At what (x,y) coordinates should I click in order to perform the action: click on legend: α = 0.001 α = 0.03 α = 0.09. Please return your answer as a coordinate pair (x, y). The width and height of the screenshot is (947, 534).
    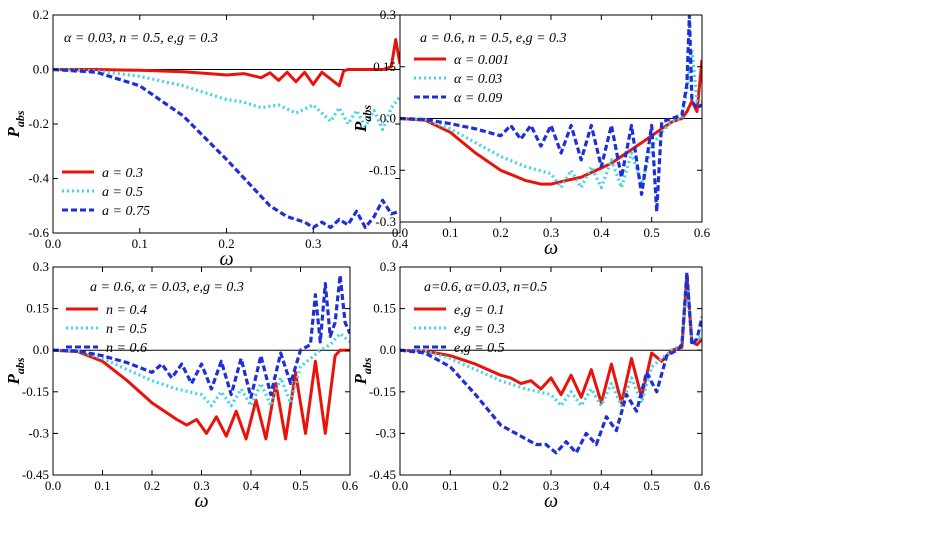
    Looking at the image, I should click on (461, 79).